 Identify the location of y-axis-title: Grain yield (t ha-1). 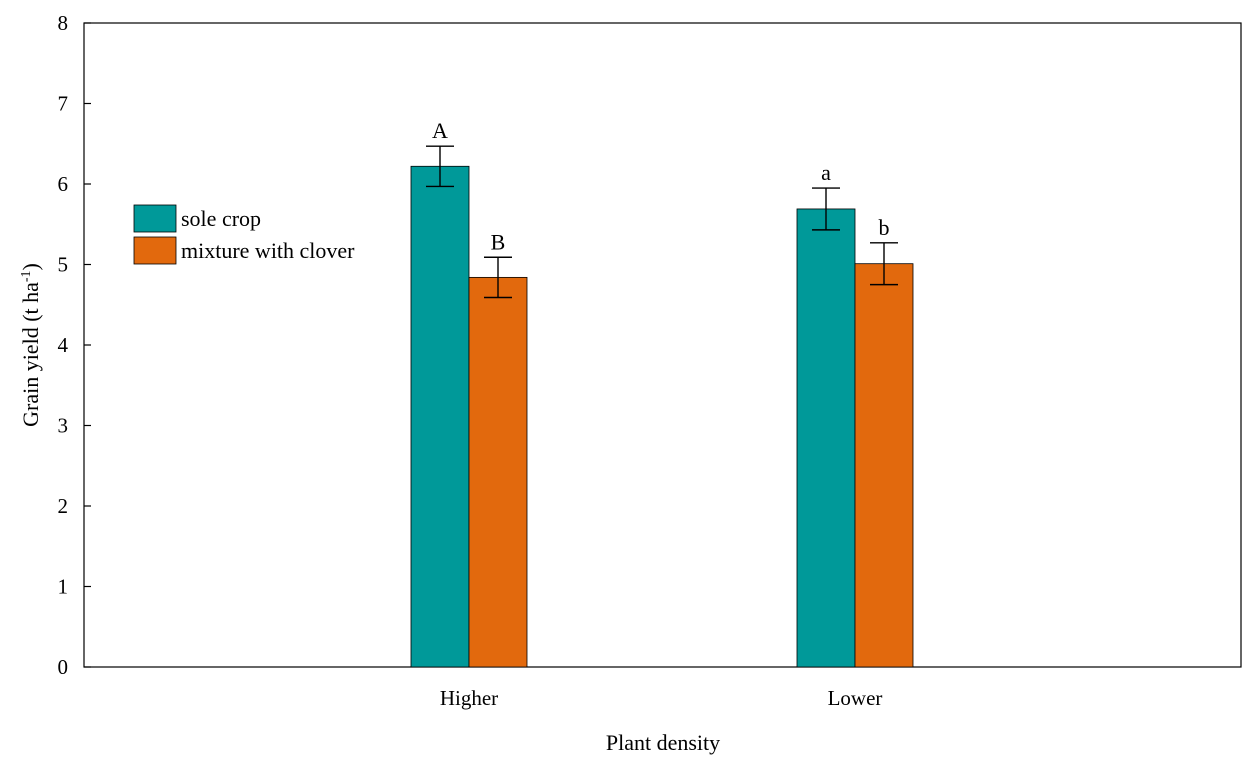
(30, 345).